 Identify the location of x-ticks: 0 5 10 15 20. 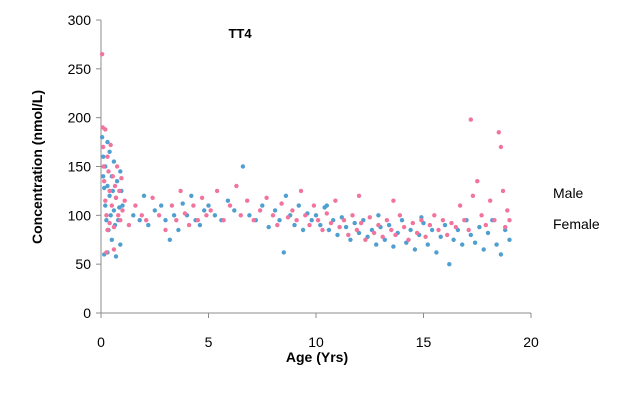
(318, 331).